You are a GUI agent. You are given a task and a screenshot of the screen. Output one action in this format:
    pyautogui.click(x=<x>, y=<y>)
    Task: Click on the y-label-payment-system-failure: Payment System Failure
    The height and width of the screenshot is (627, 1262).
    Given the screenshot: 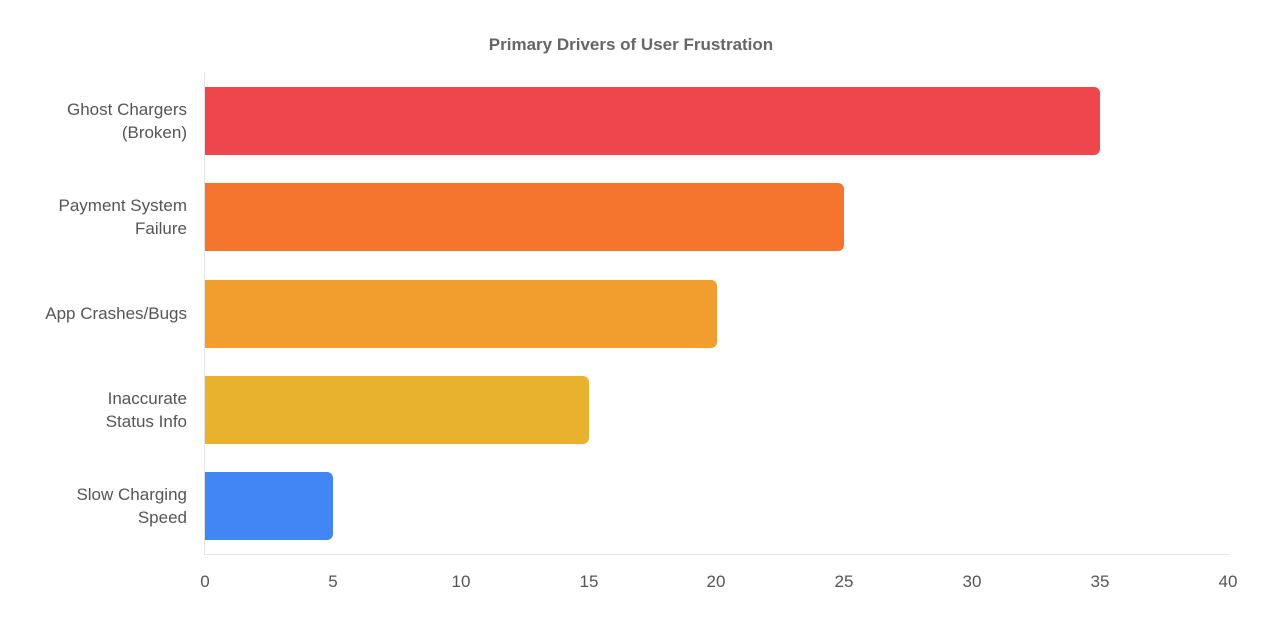 What is the action you would take?
    pyautogui.click(x=123, y=217)
    